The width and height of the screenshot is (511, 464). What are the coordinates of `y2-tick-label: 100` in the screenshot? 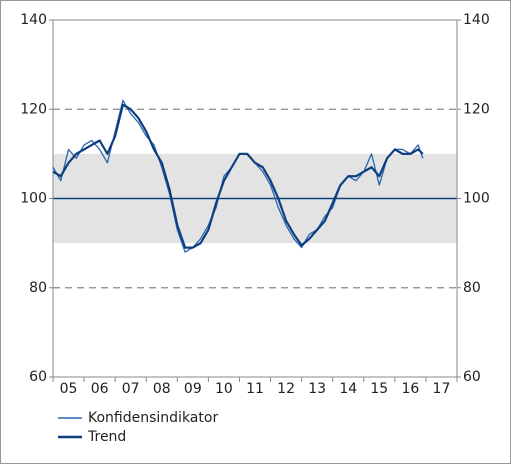 It's located at (476, 199).